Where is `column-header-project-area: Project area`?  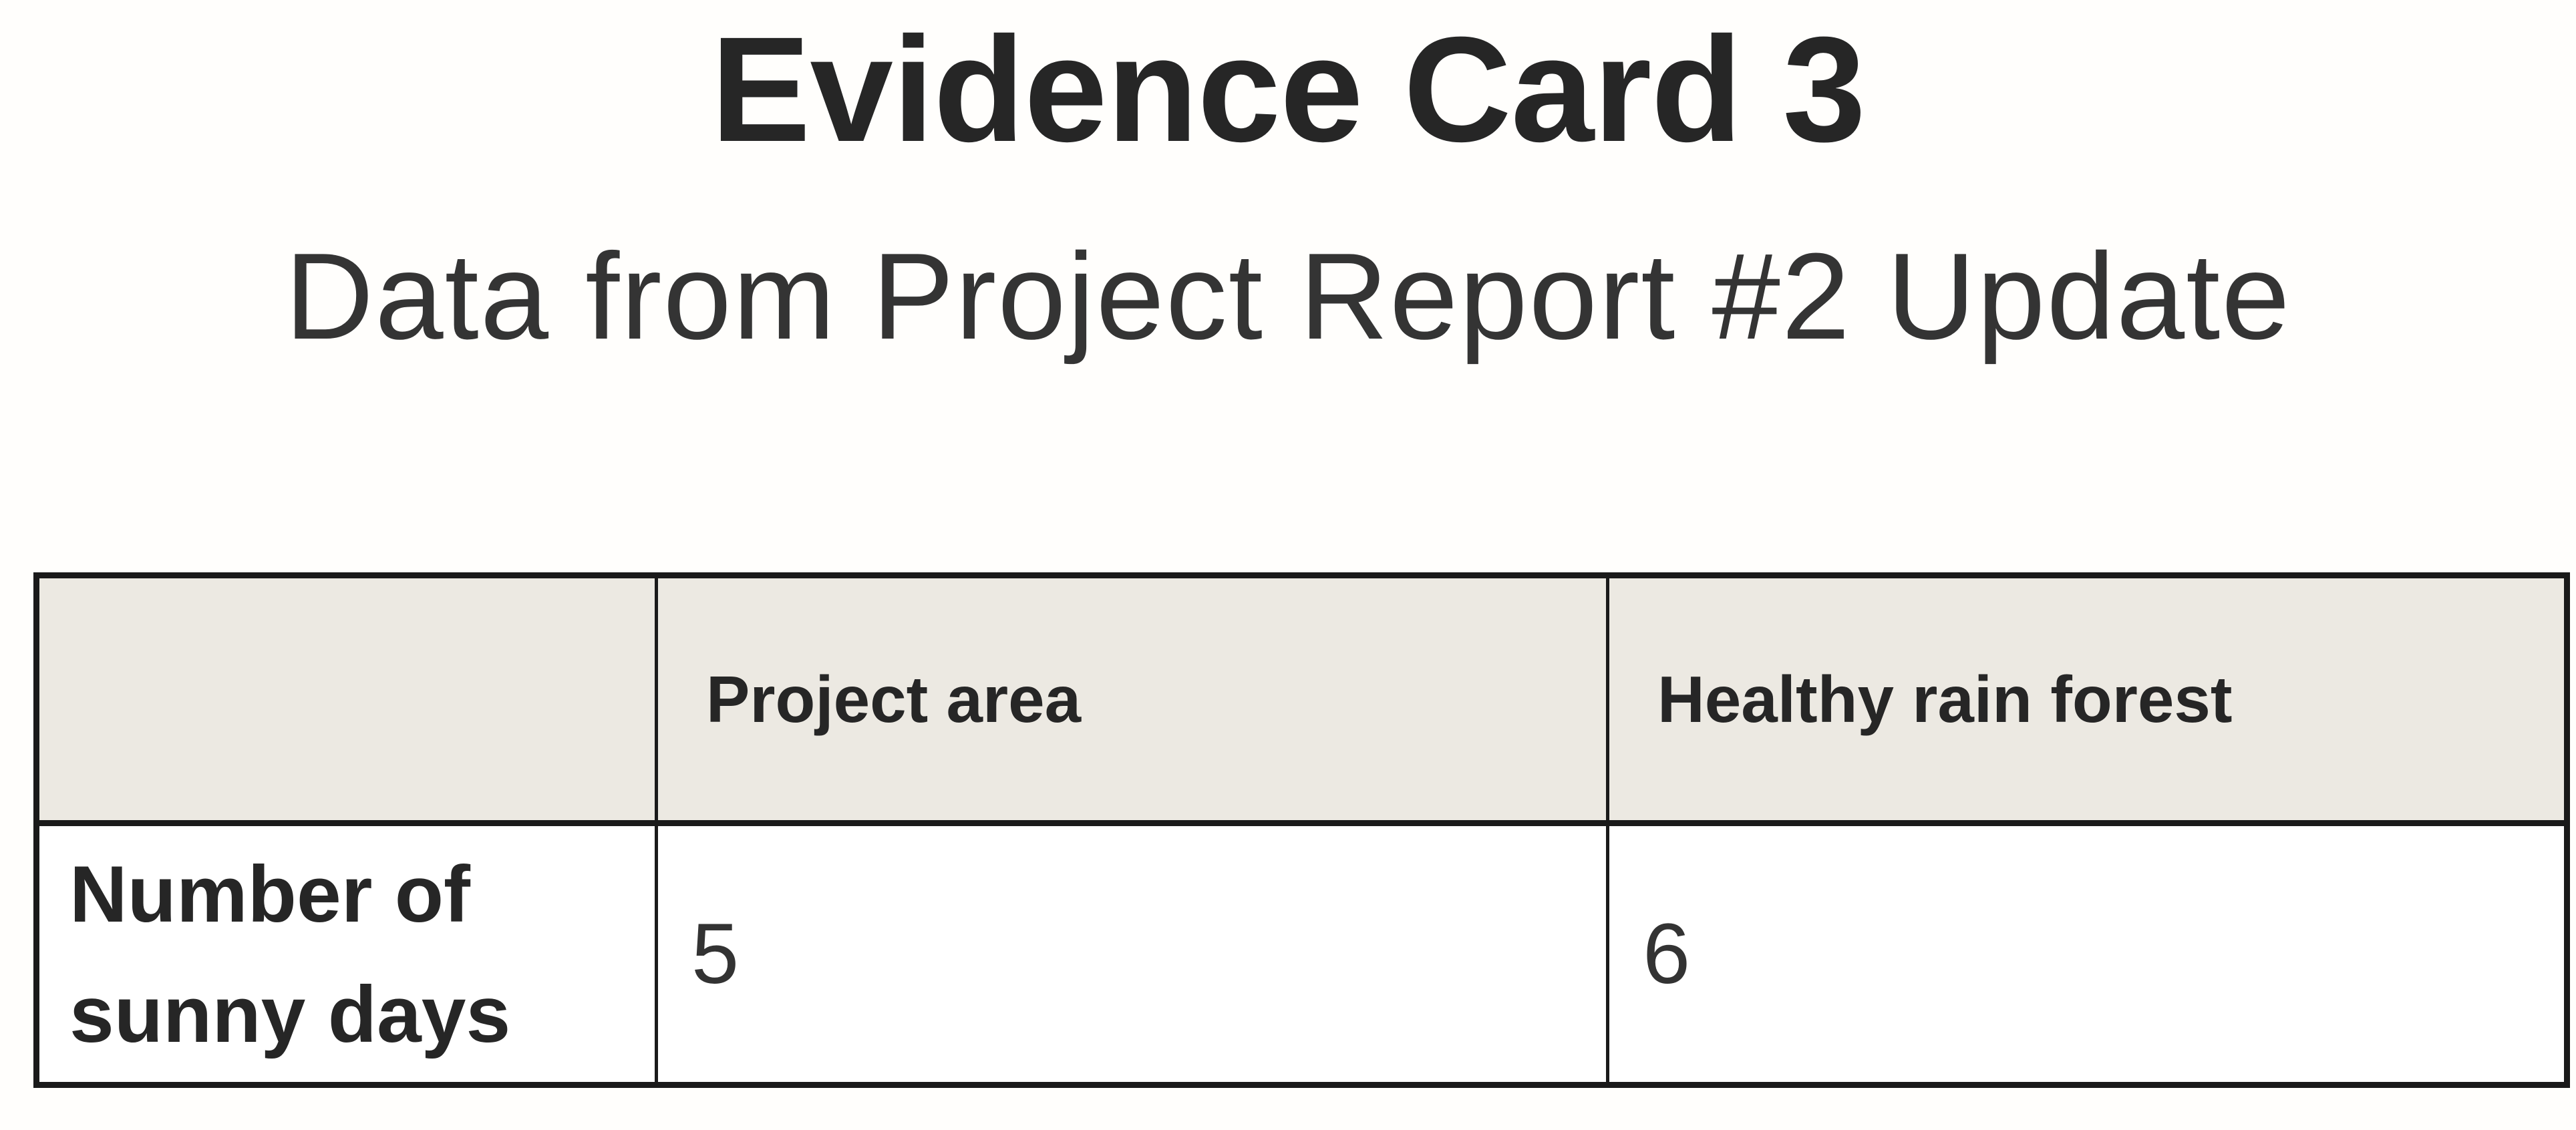
column-header-project-area: Project area is located at coordinates (1132, 700).